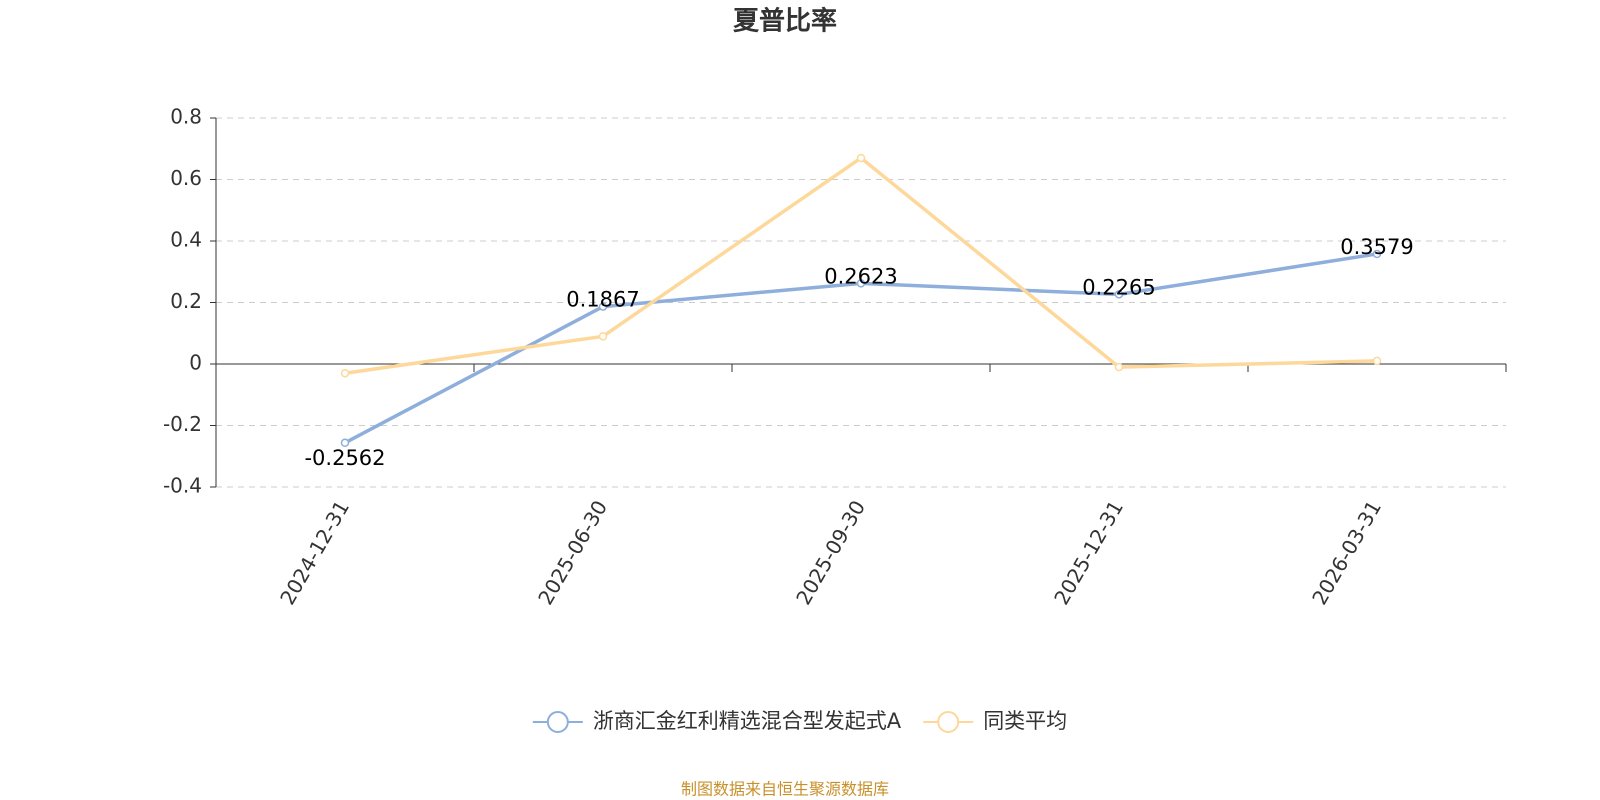  I want to click on x-tick-label: 2024-12-31, so click(314, 552).